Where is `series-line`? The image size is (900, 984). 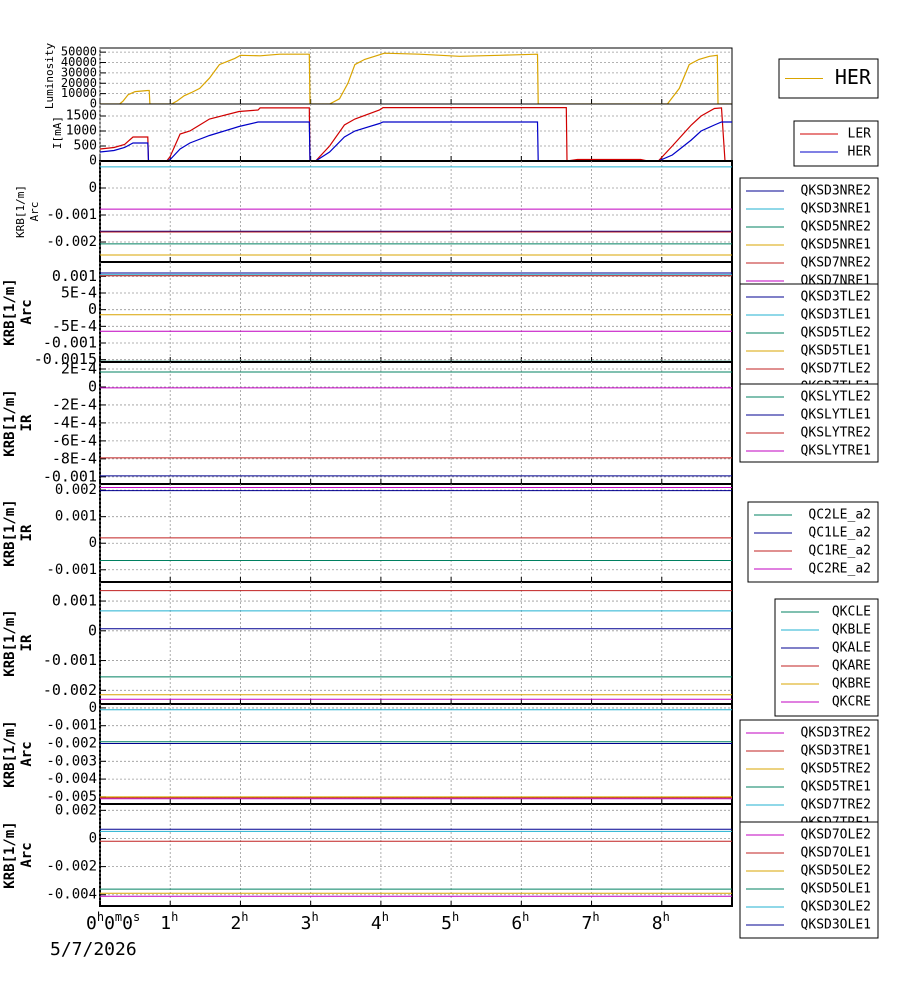 series-line is located at coordinates (416, 78).